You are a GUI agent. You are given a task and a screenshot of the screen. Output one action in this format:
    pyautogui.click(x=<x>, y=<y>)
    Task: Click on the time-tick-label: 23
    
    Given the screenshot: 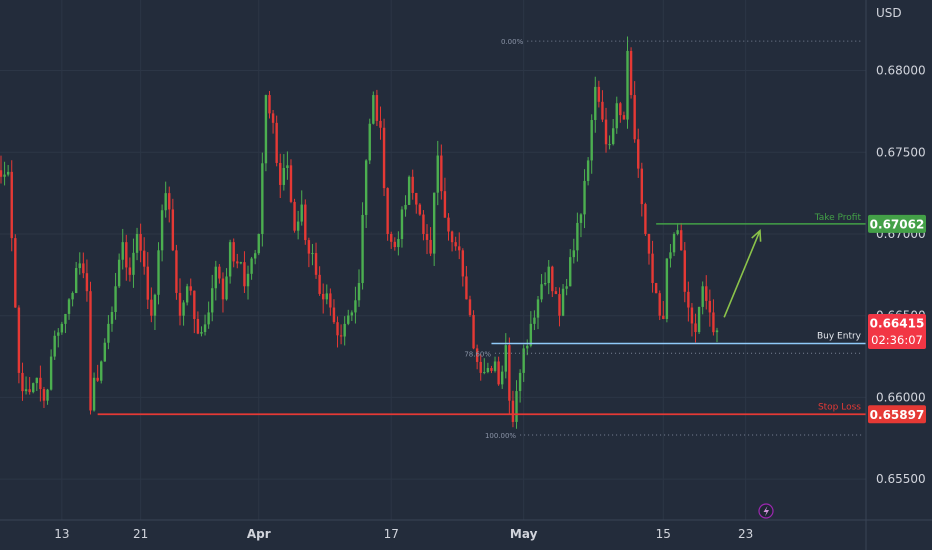 What is the action you would take?
    pyautogui.click(x=745, y=534)
    